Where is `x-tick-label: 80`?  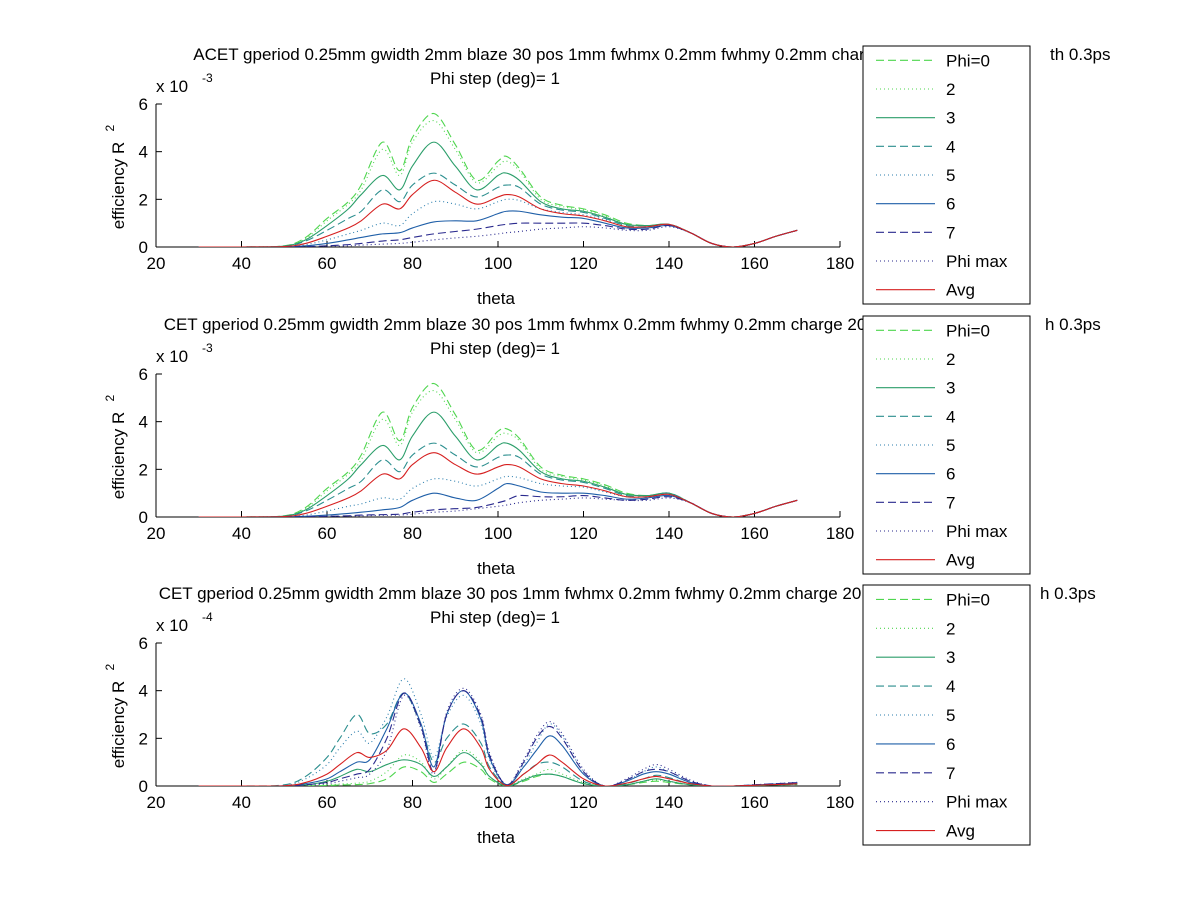 x-tick-label: 80 is located at coordinates (412, 802).